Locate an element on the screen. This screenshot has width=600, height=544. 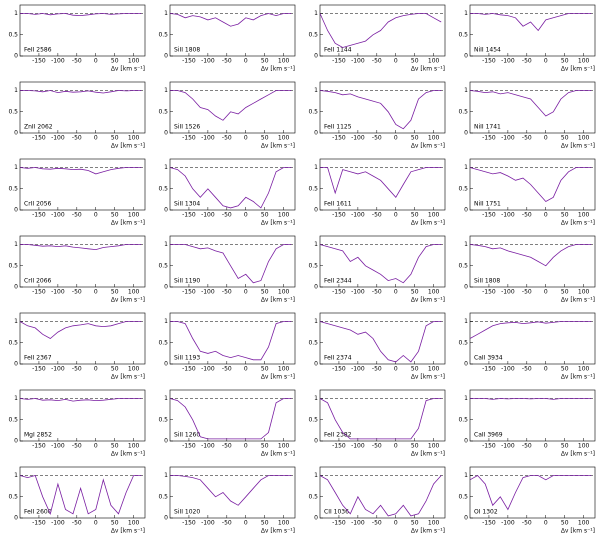
line-label: SiII 1304 is located at coordinates (187, 204).